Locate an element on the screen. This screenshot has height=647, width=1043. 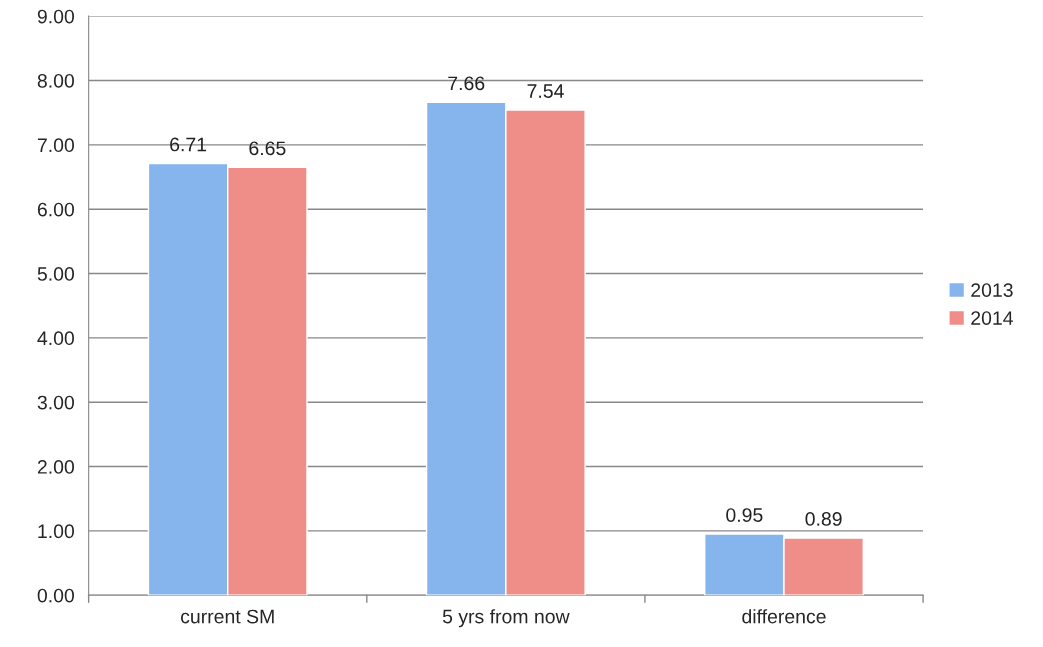
y-tick-label: 3.00 is located at coordinates (56, 402).